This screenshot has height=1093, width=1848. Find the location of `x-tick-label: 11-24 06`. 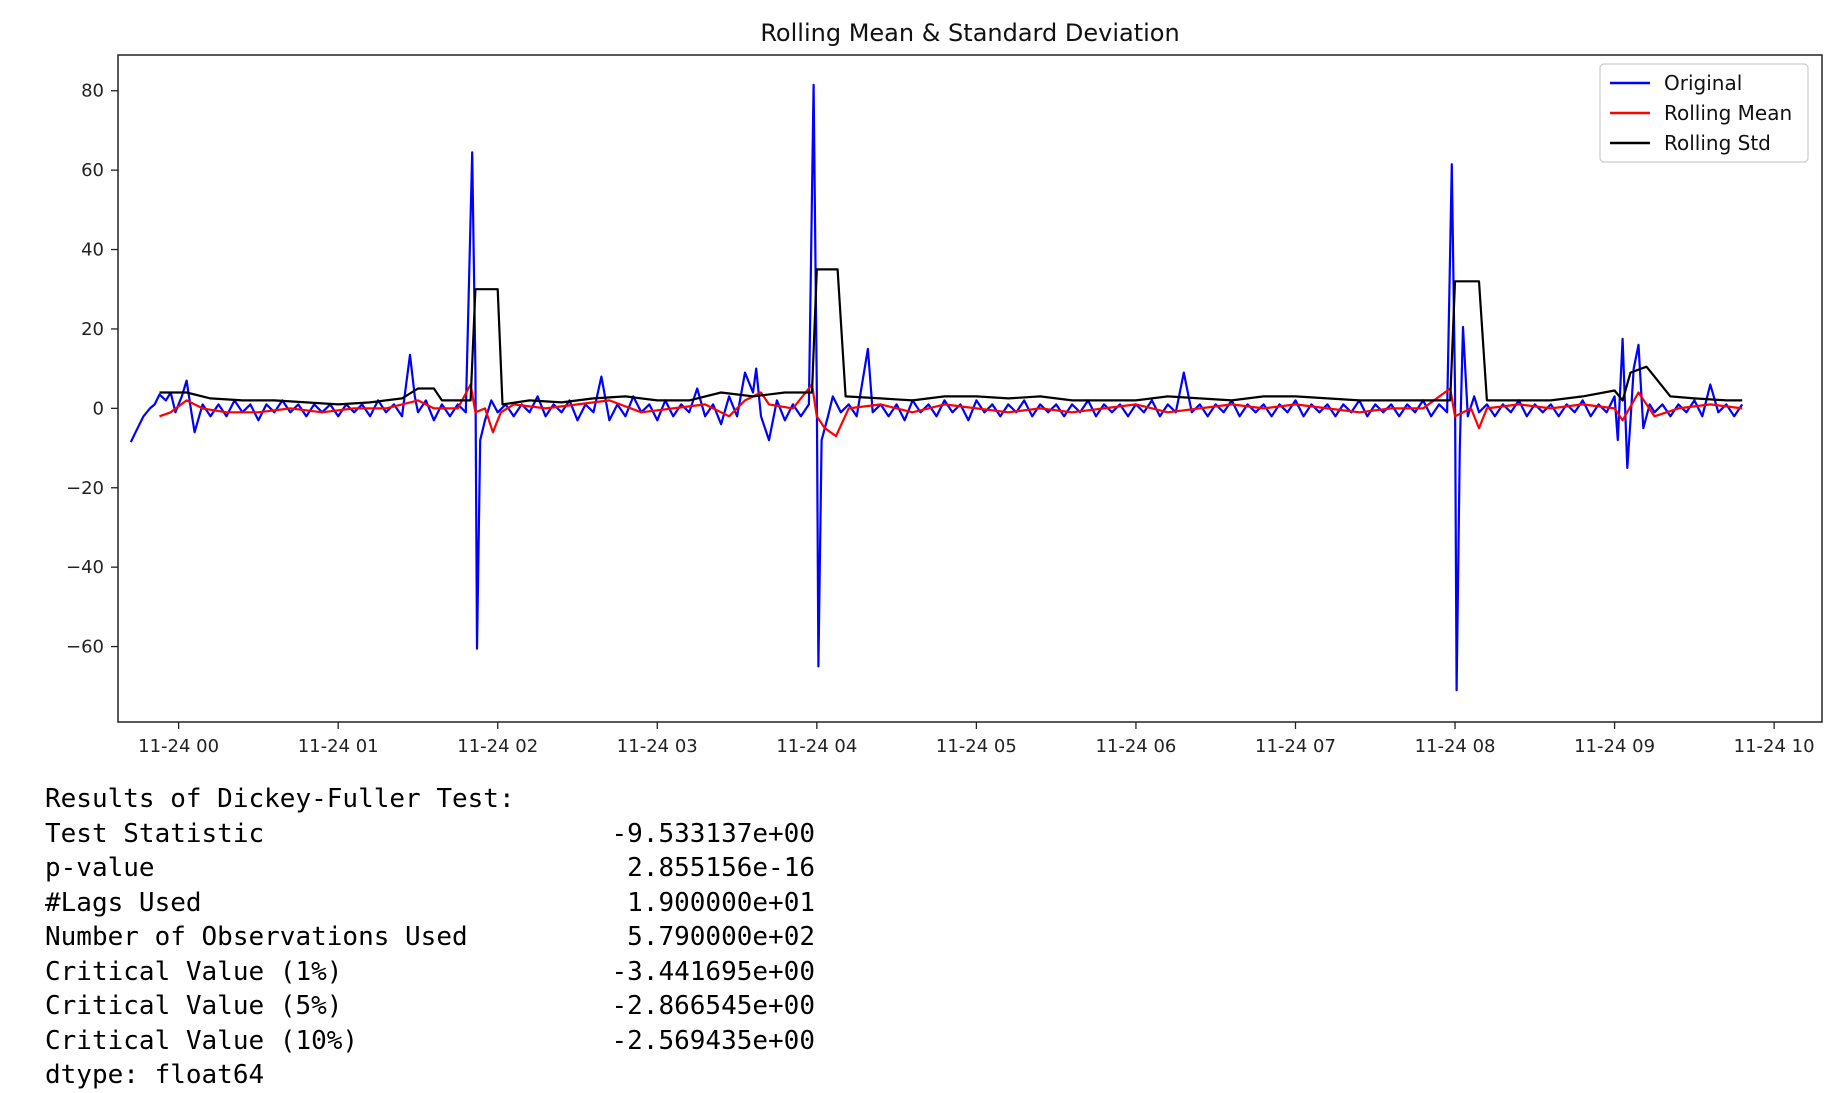

x-tick-label: 11-24 06 is located at coordinates (1135, 746).